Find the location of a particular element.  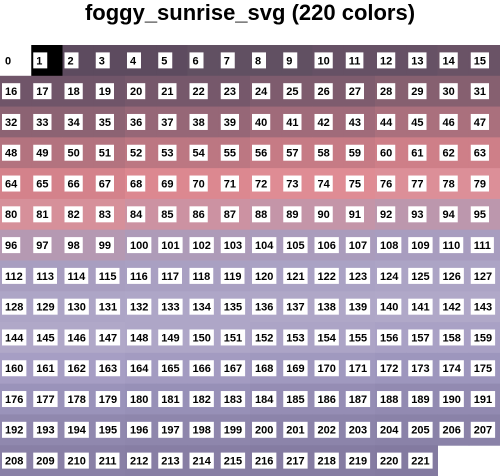

swatch-label: 21 is located at coordinates (167, 92).